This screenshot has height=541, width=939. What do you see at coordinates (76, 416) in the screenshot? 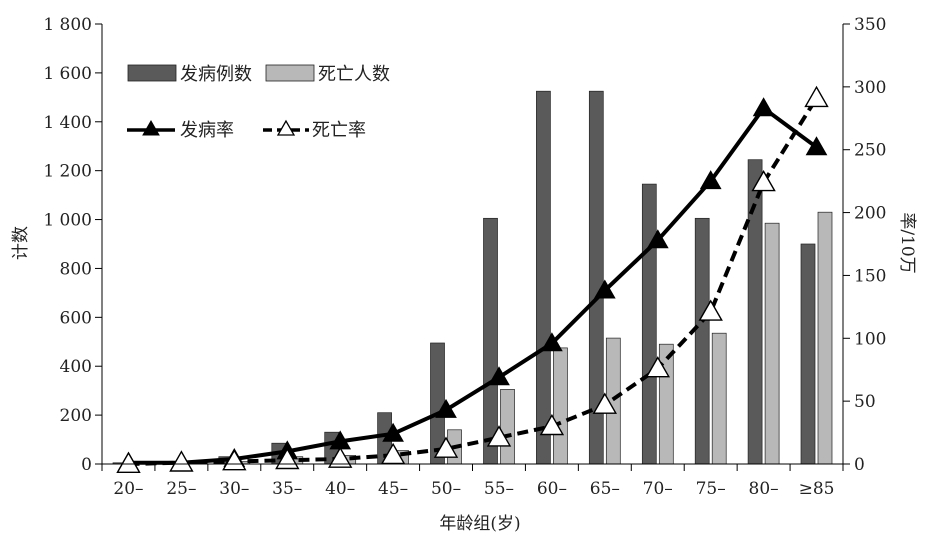
I see `left-tick-label: 200` at bounding box center [76, 416].